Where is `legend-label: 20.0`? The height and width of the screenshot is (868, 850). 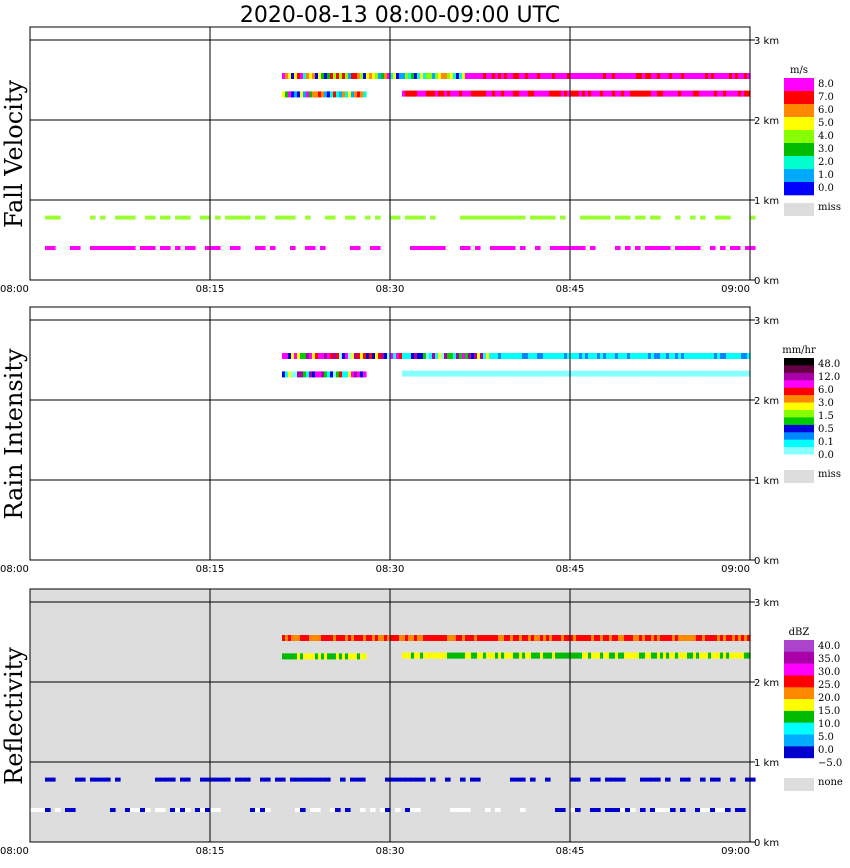 legend-label: 20.0 is located at coordinates (829, 698).